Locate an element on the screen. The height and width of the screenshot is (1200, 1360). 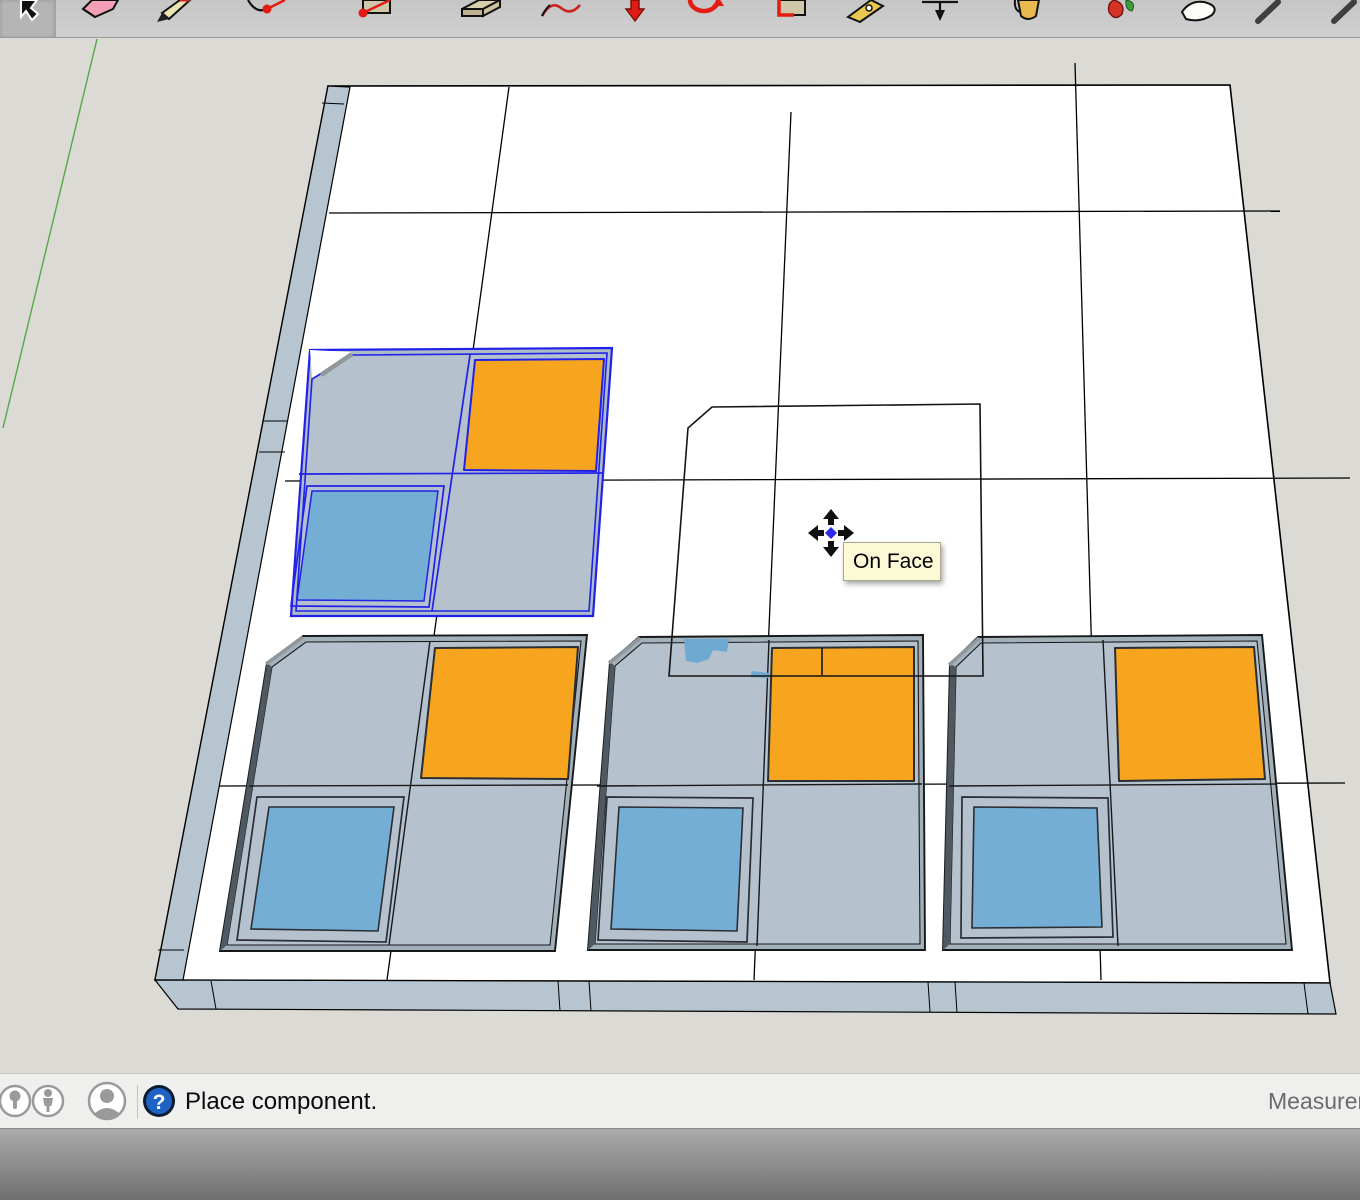
zoom-extents-tool-button is located at coordinates (1339, 18).